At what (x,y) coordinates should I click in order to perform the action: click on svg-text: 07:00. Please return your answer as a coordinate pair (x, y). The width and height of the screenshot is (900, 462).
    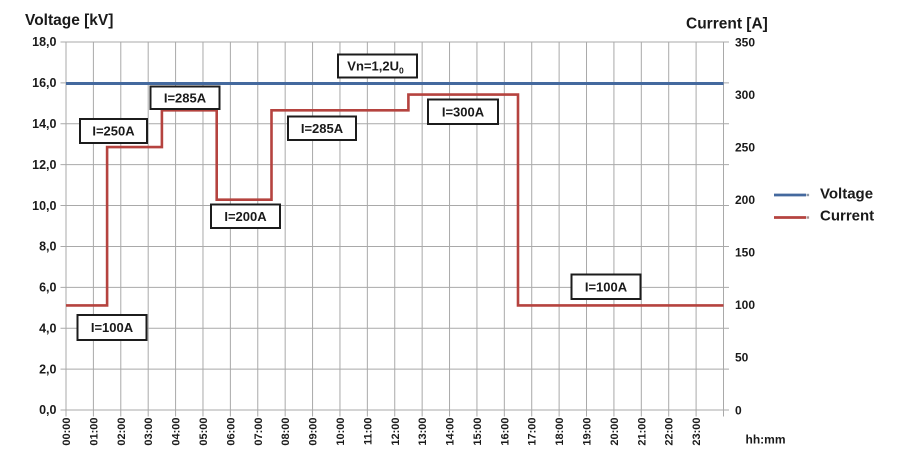
    Looking at the image, I should click on (259, 432).